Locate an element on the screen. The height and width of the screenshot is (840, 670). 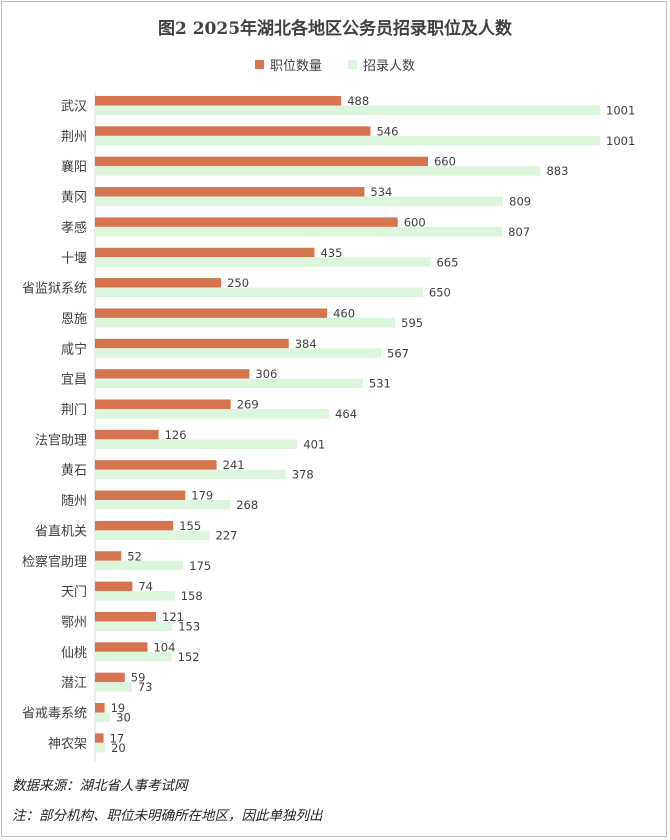
data-label-recruits: 807 is located at coordinates (519, 232).